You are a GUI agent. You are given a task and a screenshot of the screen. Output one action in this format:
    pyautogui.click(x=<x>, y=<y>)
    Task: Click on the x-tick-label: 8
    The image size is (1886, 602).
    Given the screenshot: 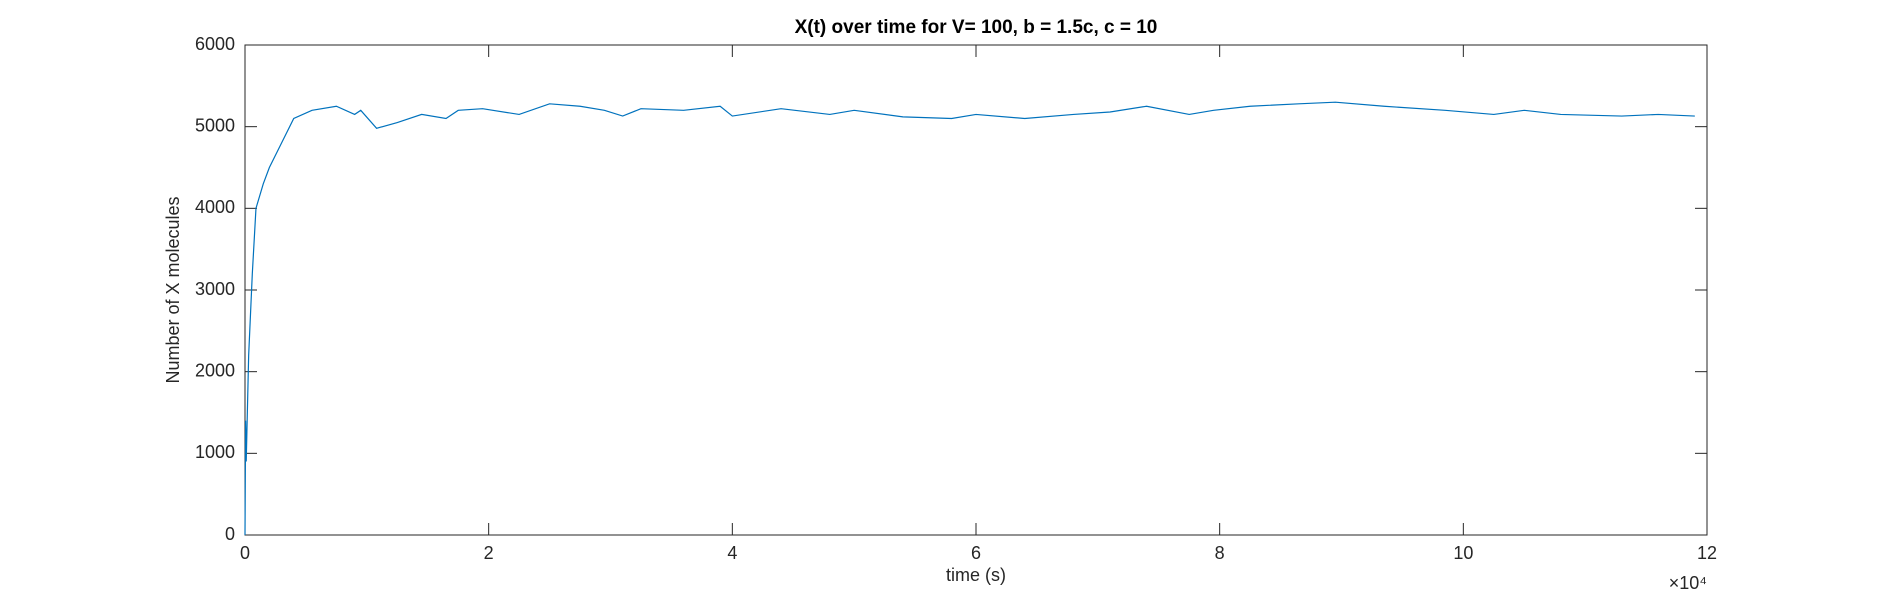 What is the action you would take?
    pyautogui.click(x=1220, y=553)
    